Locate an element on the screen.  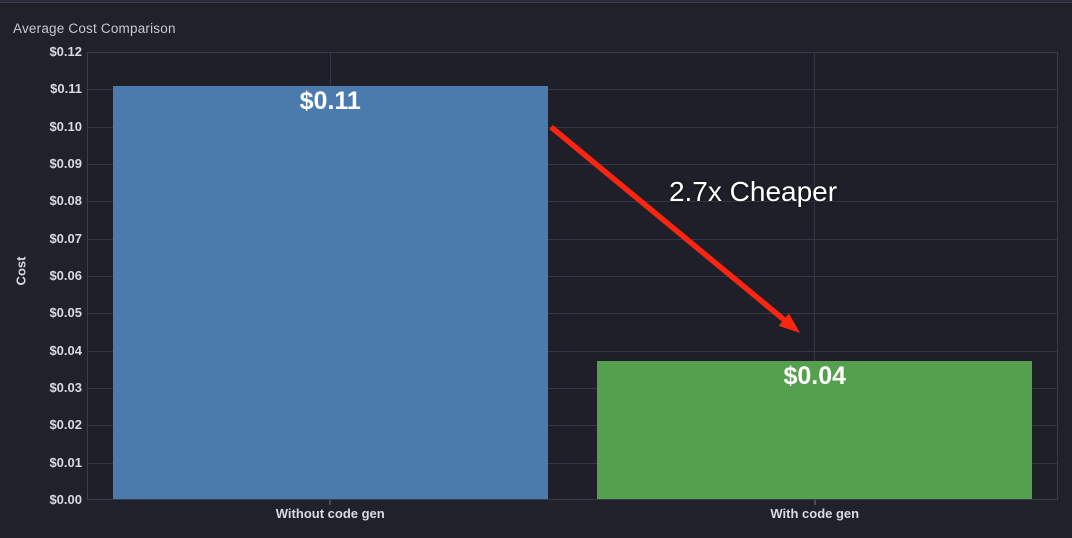
y-tick-label: $0.09 is located at coordinates (65, 163).